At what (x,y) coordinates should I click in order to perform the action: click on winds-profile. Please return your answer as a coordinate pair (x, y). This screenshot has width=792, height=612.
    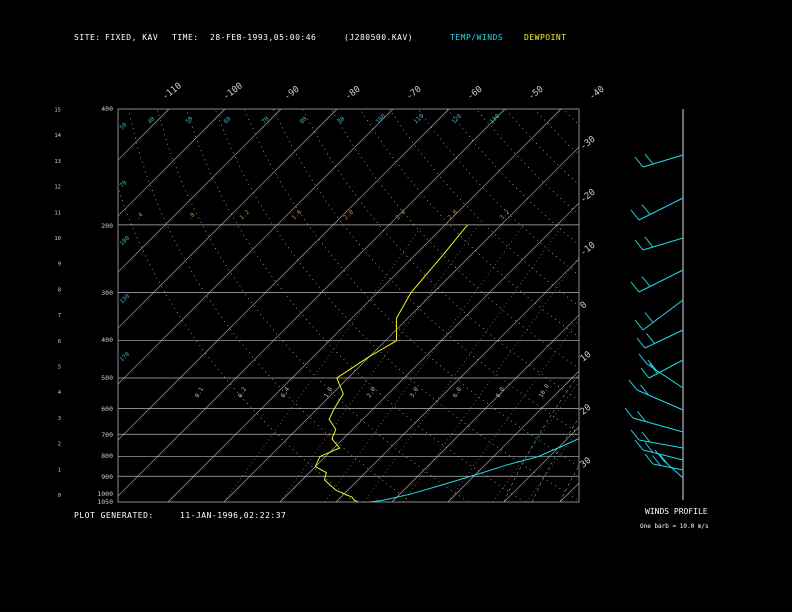
    Looking at the image, I should click on (654, 304).